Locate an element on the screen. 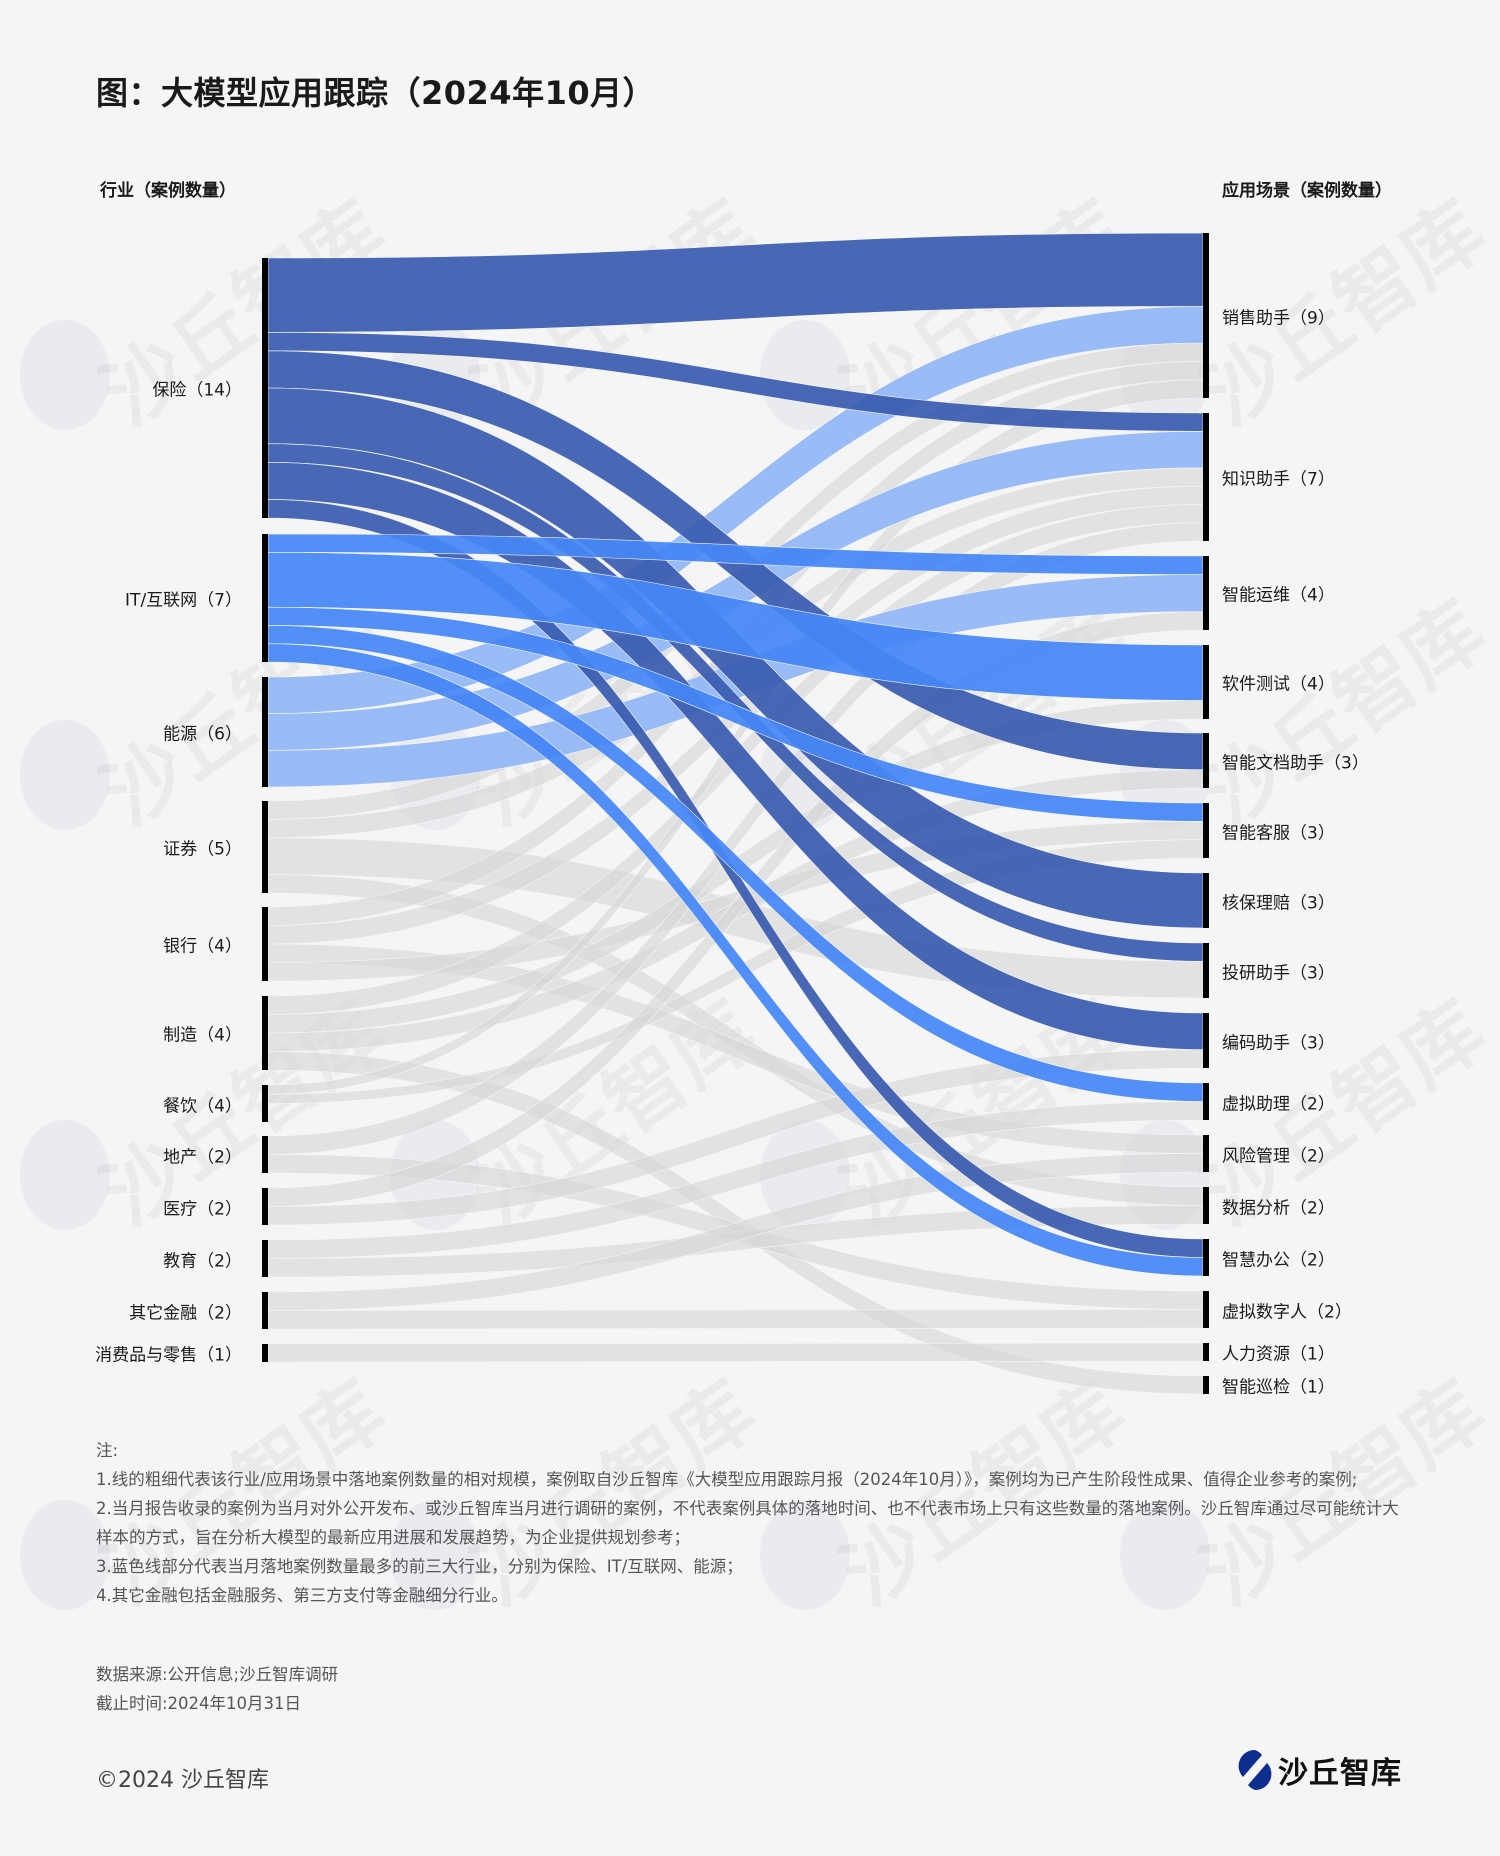  scenario-label: 风险管理（2） is located at coordinates (1278, 1156).